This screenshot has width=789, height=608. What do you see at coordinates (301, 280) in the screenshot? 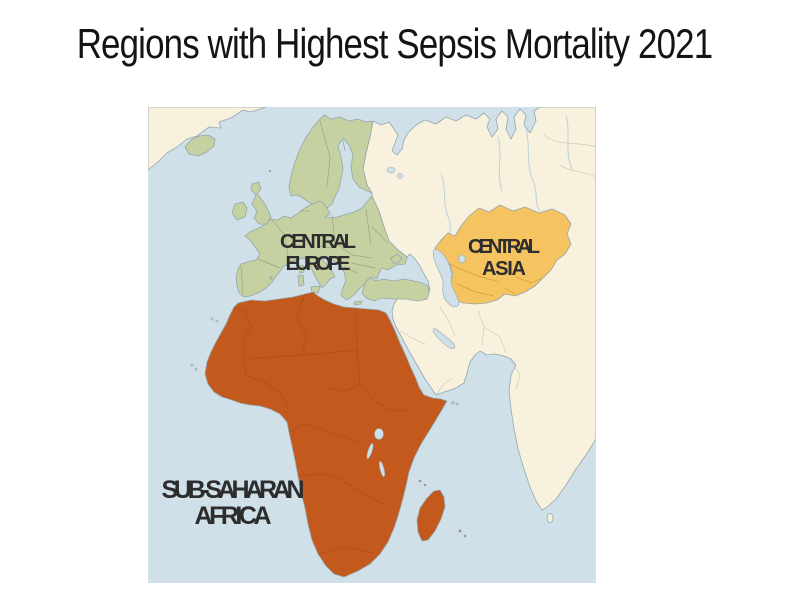
I see `sardinia` at bounding box center [301, 280].